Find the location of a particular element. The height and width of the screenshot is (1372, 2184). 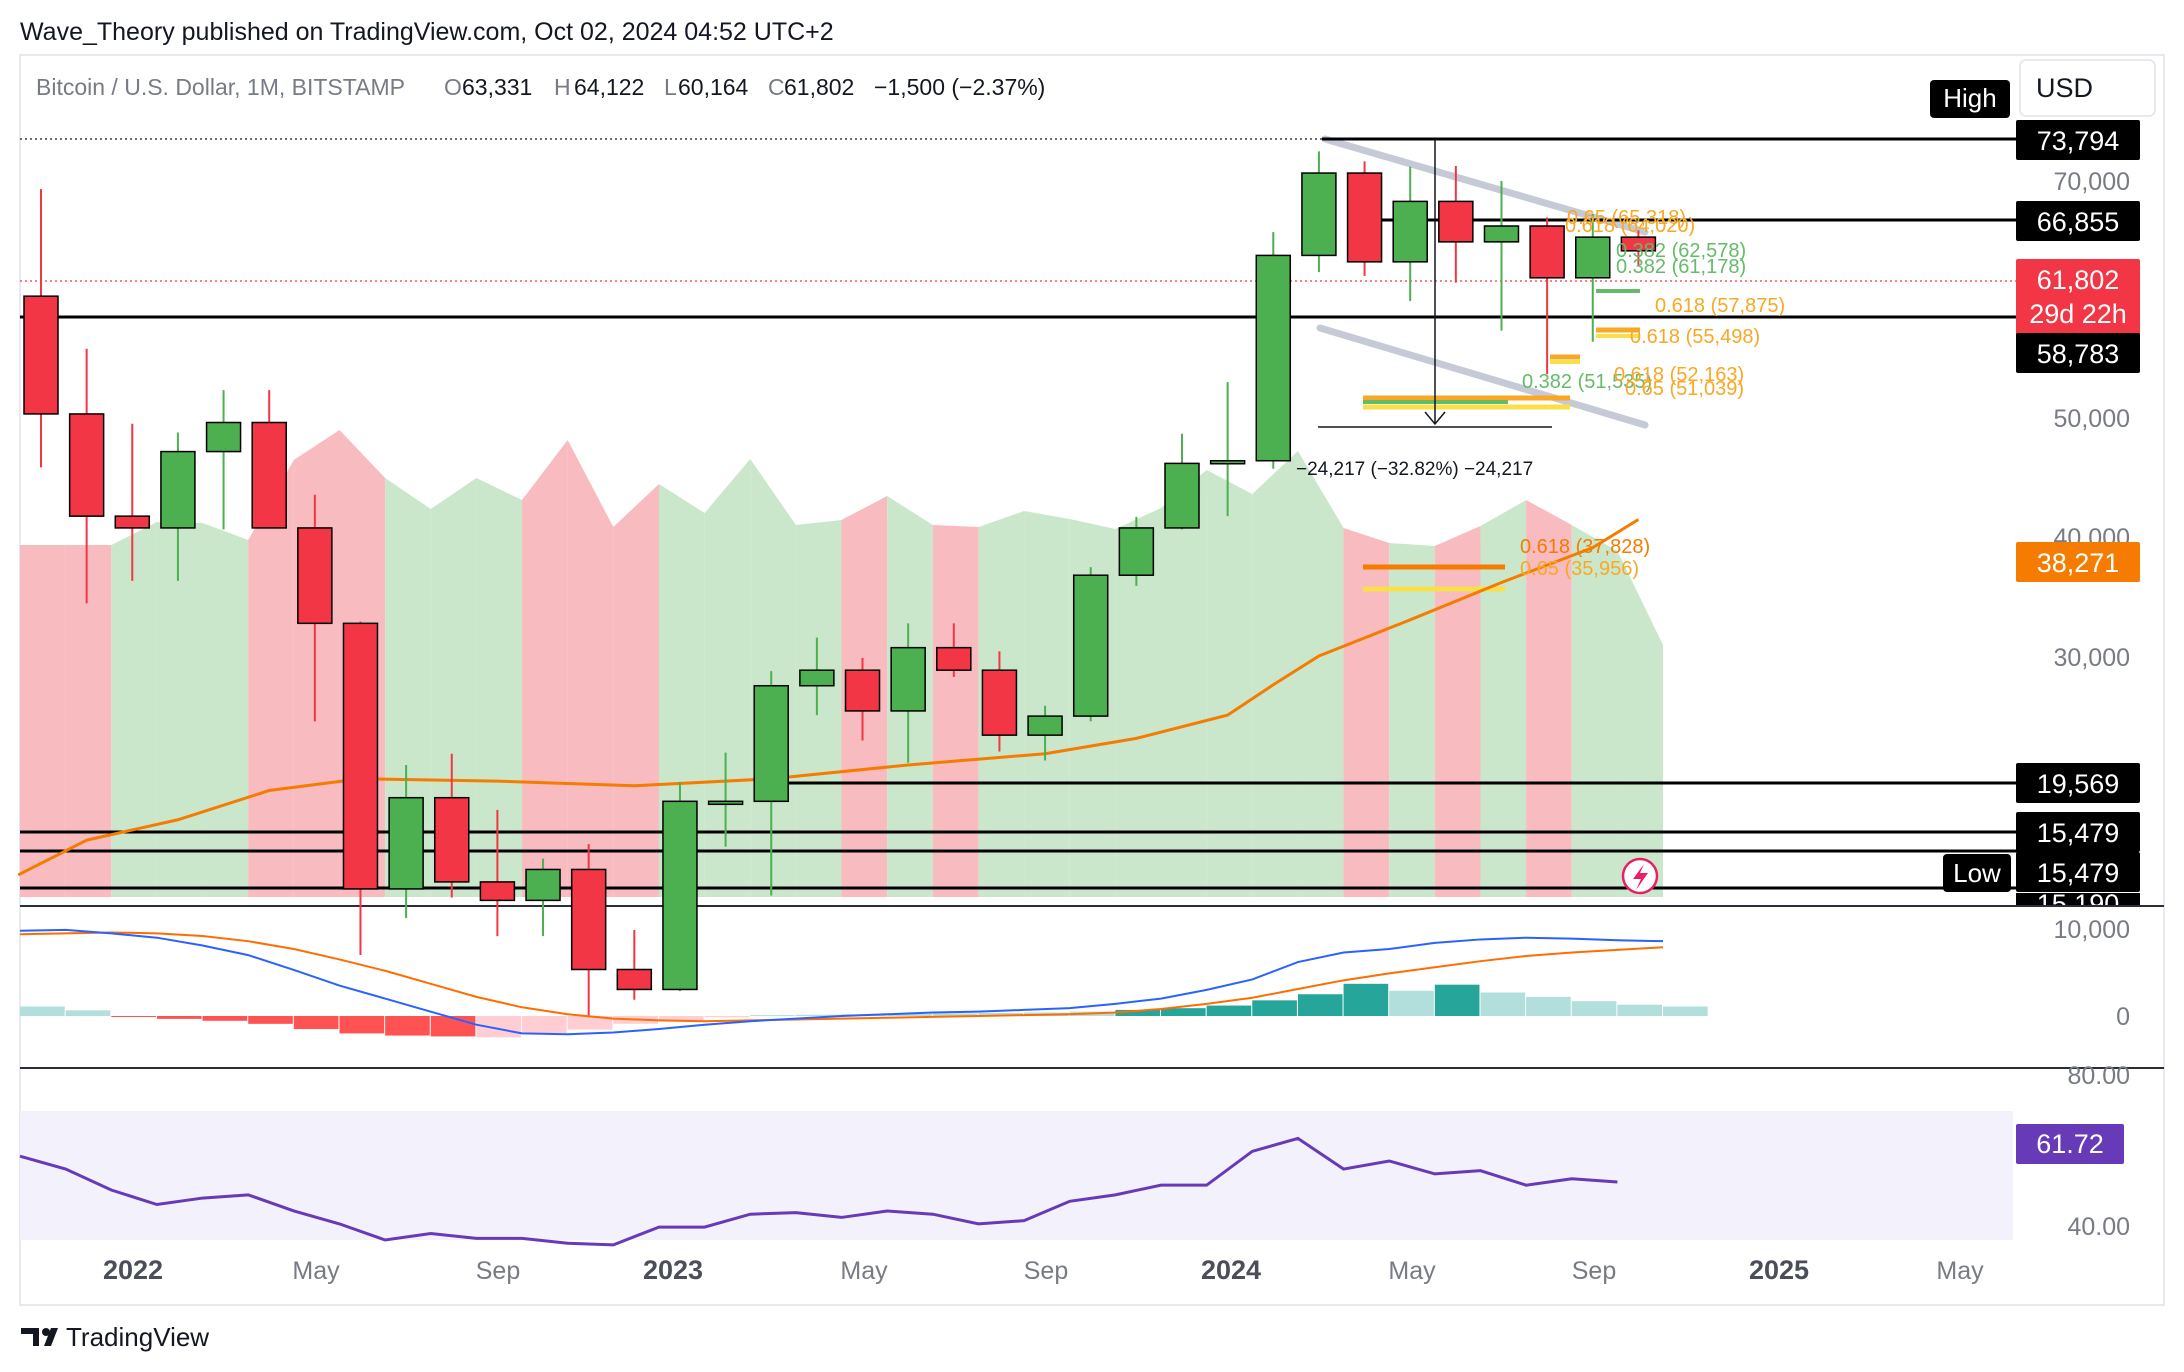

low-price-tag-2: 15,479 is located at coordinates (2078, 872).